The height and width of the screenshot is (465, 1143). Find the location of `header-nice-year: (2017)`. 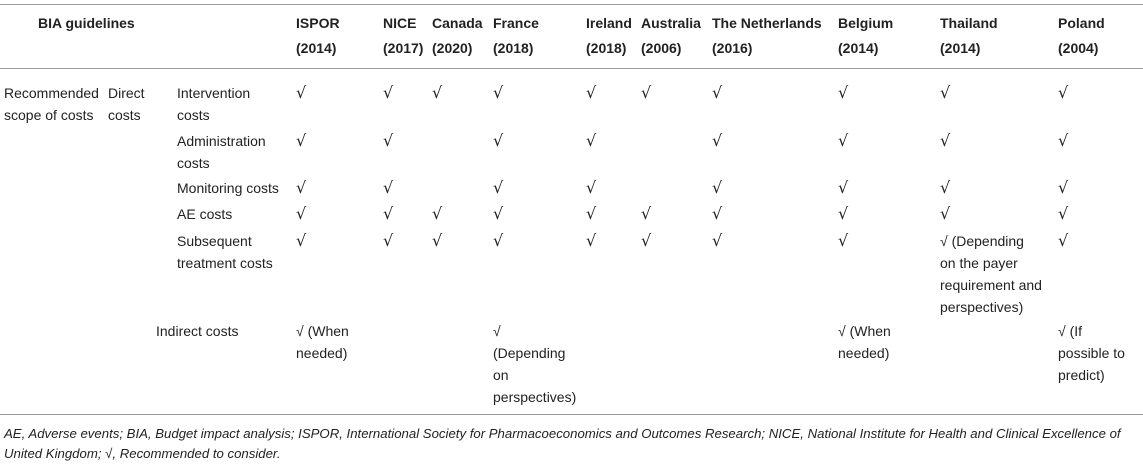

header-nice-year: (2017) is located at coordinates (403, 48).